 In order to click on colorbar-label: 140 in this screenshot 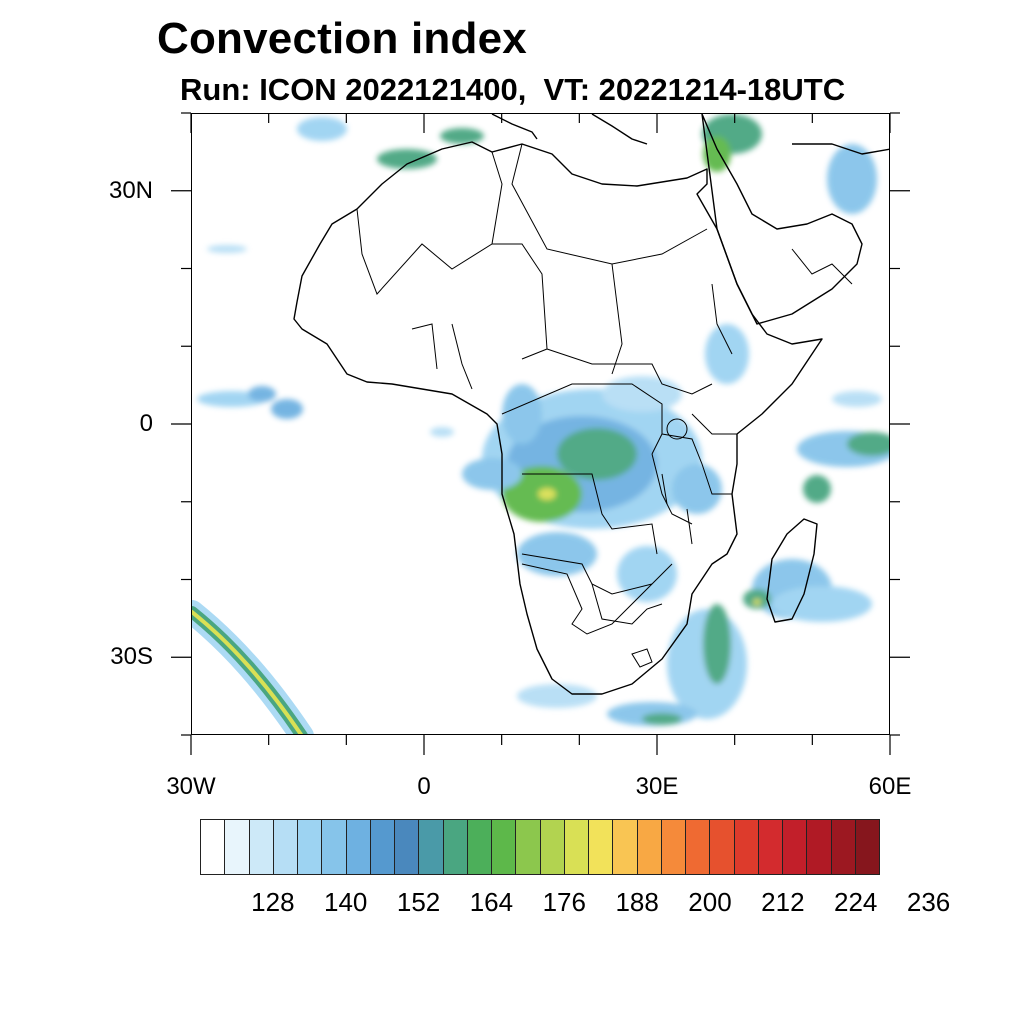, I will do `click(346, 902)`.